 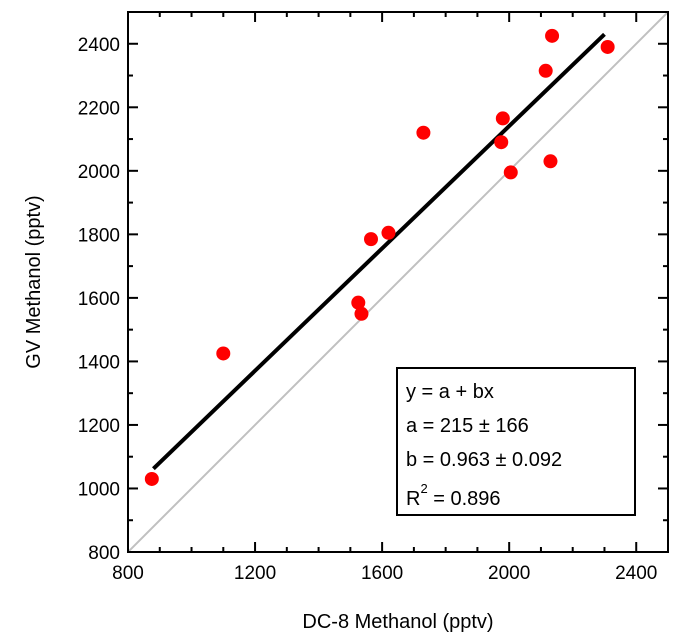 I want to click on y-tick-label-1600: 1600, so click(x=99, y=299).